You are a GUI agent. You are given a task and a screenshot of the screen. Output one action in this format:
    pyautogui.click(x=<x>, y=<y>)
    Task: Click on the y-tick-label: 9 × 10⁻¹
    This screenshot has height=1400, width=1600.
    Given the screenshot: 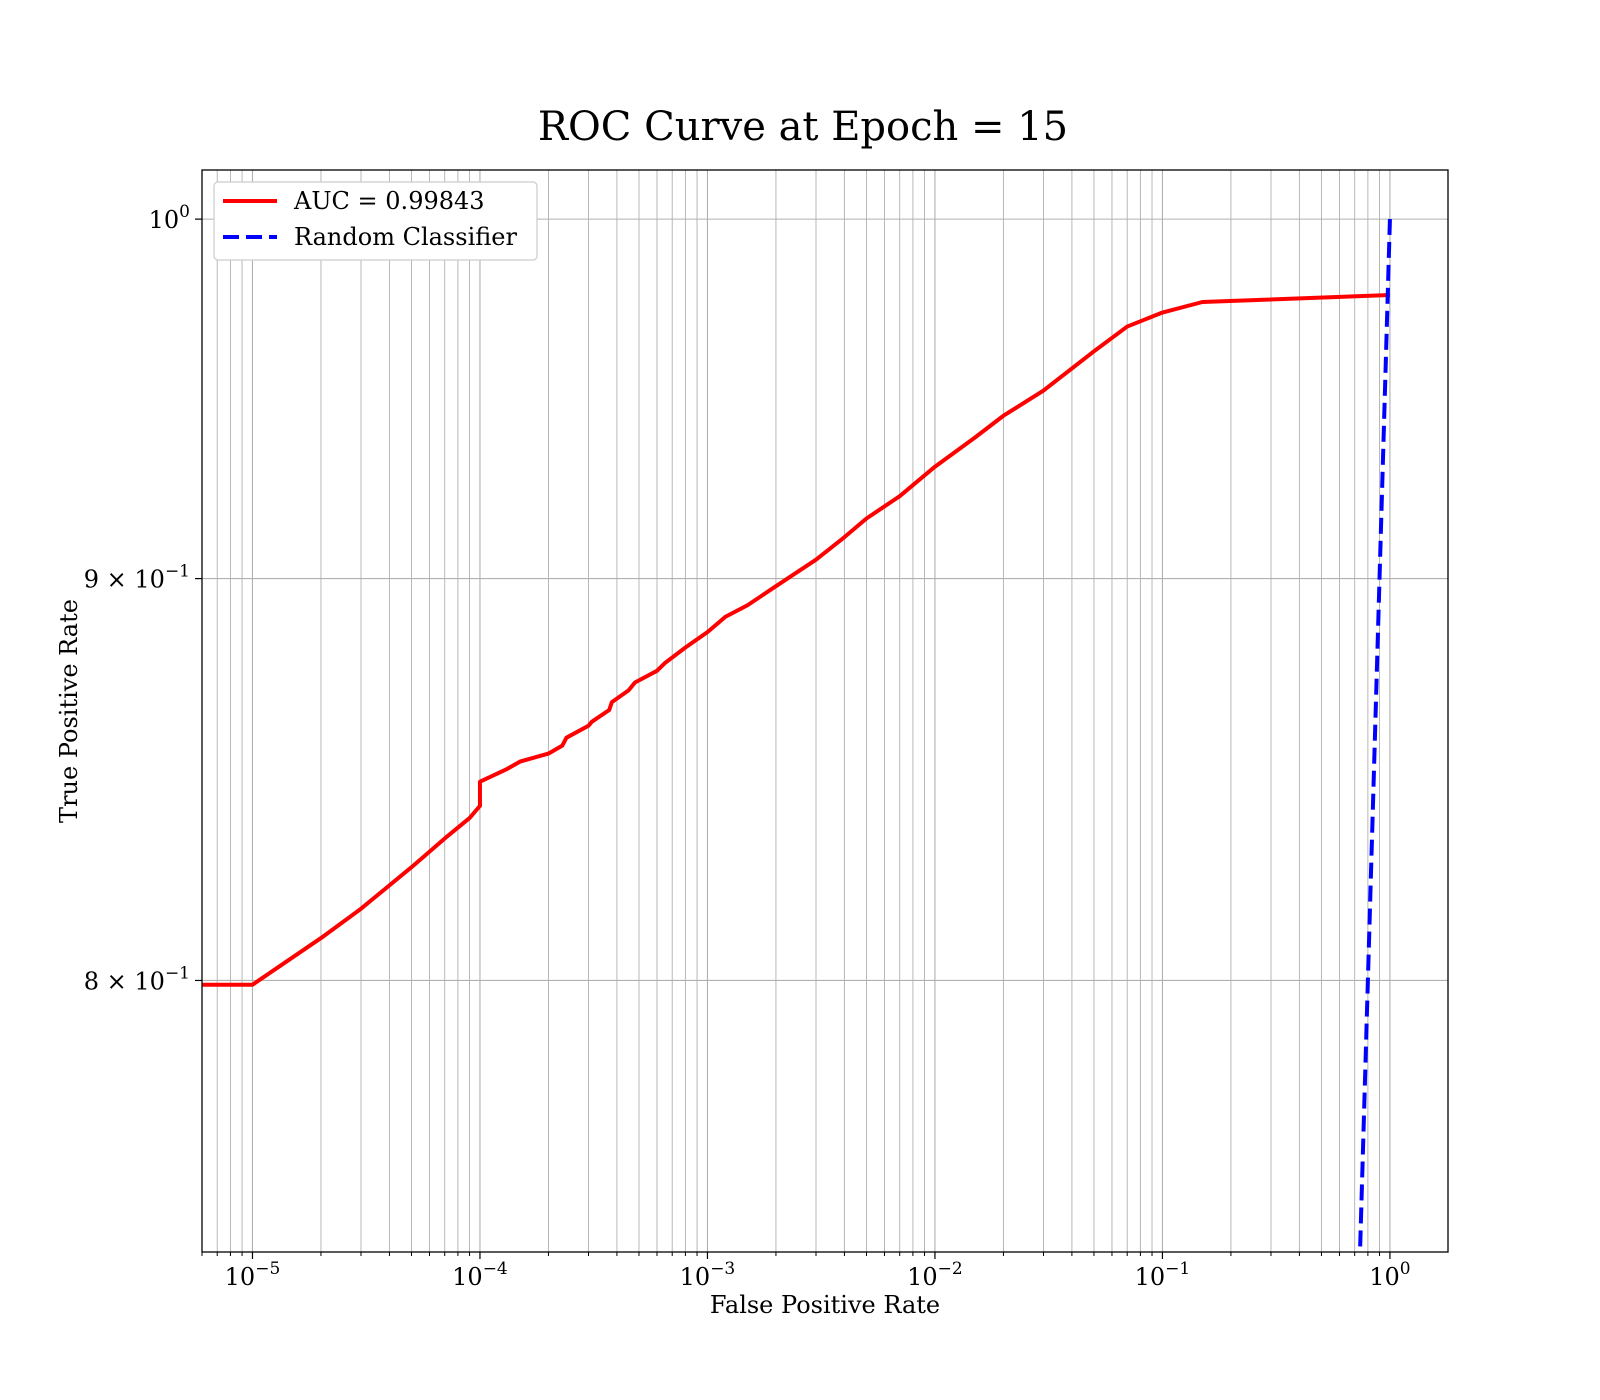 What is the action you would take?
    pyautogui.click(x=137, y=578)
    